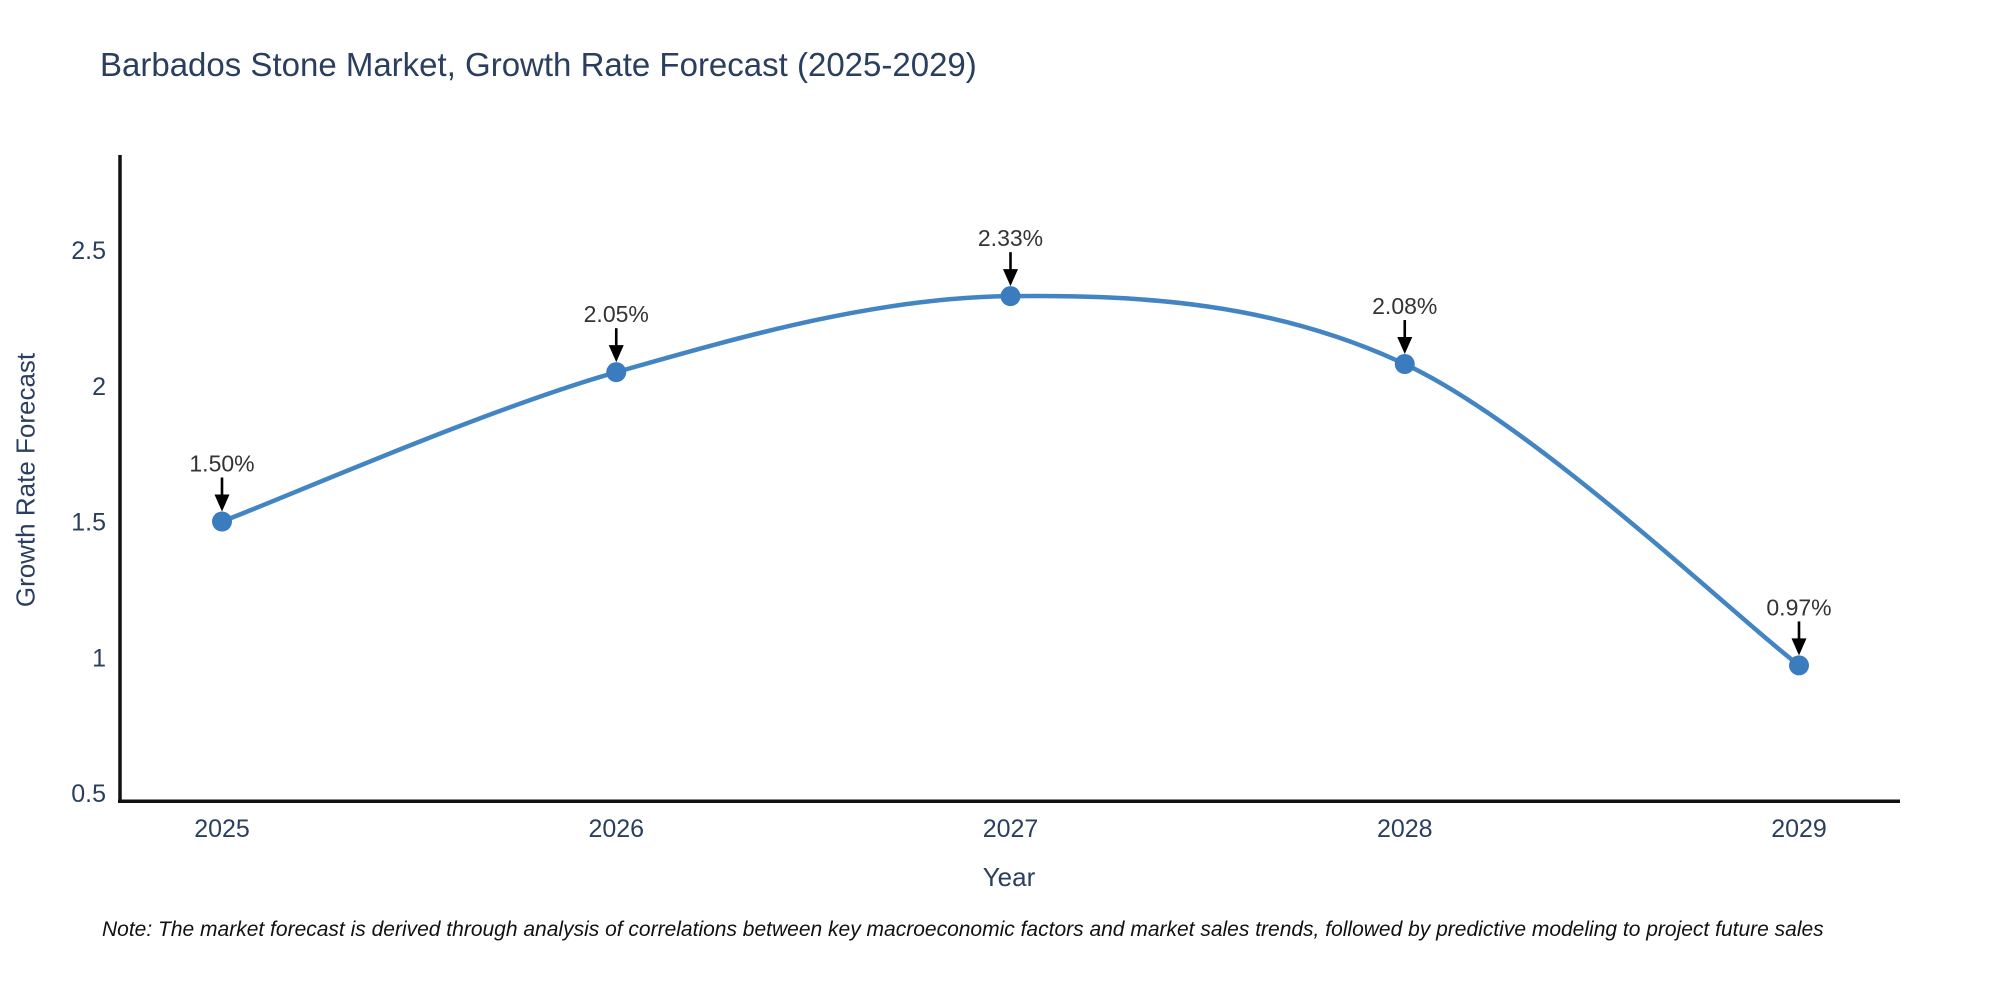 The height and width of the screenshot is (1000, 2000). What do you see at coordinates (616, 829) in the screenshot?
I see `x-tick-label: 2026` at bounding box center [616, 829].